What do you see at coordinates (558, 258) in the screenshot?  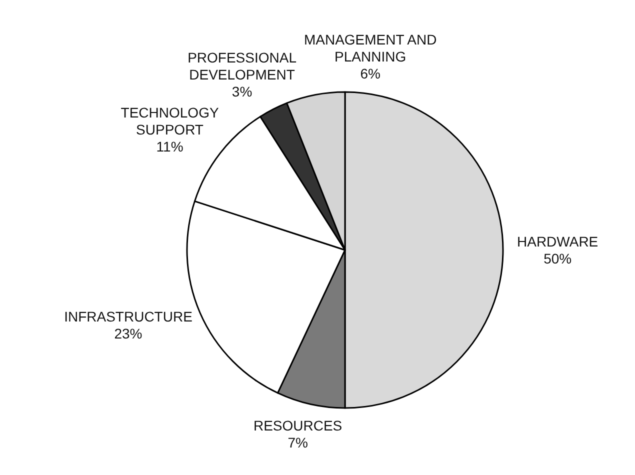 I see `data-label: 50%` at bounding box center [558, 258].